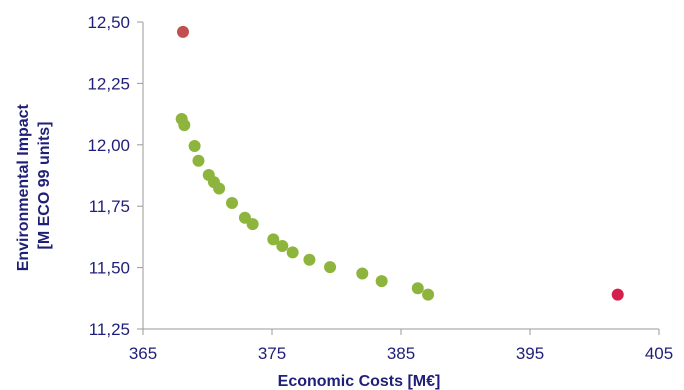 This screenshot has height=390, width=684. I want to click on x-axis-title: Economic Costs [M€], so click(359, 381).